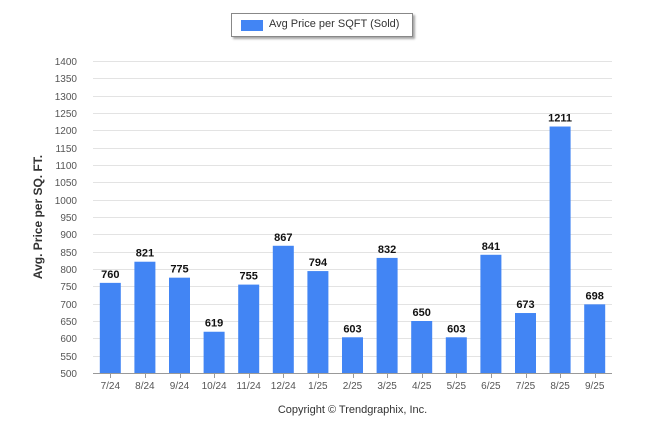 This screenshot has width=646, height=434. I want to click on data-label: 760, so click(110, 275).